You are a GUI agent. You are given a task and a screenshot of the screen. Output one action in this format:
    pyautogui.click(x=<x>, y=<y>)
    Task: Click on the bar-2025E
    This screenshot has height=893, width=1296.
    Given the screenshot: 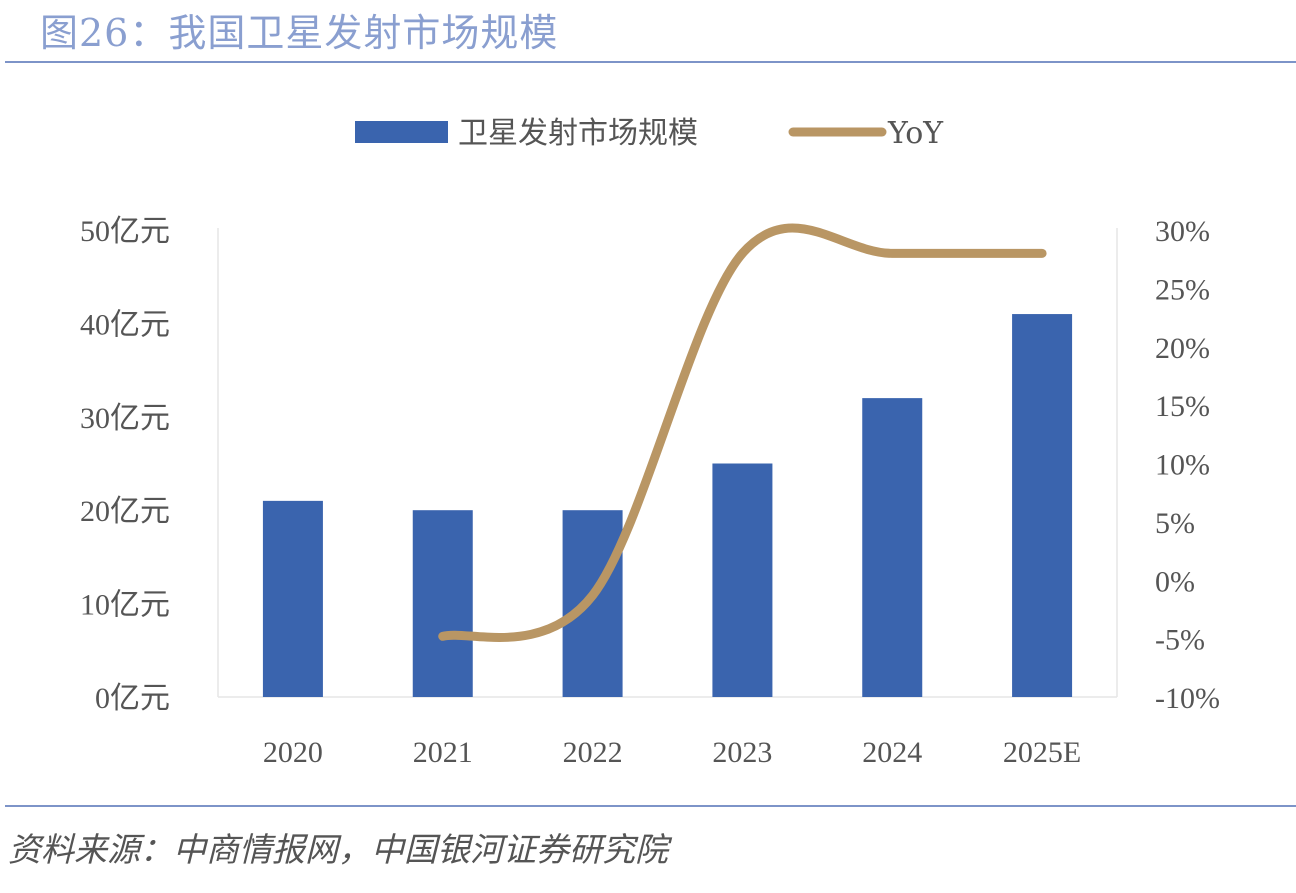 What is the action you would take?
    pyautogui.click(x=1042, y=505)
    